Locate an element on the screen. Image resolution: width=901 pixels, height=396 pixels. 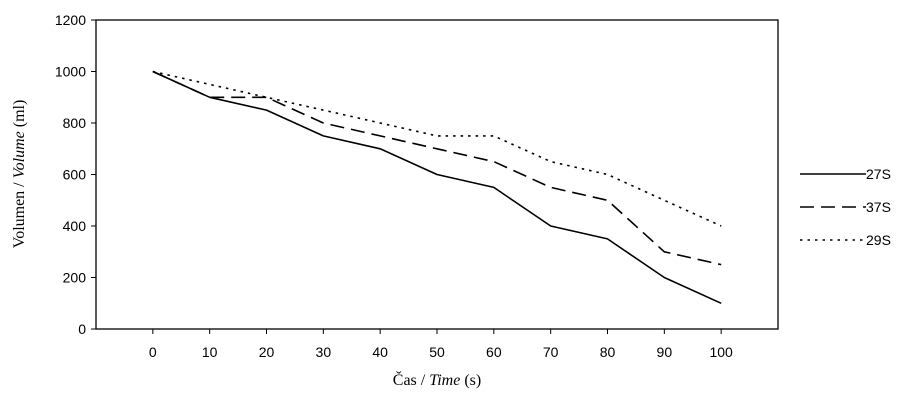
x-tick-label: 80 is located at coordinates (608, 352).